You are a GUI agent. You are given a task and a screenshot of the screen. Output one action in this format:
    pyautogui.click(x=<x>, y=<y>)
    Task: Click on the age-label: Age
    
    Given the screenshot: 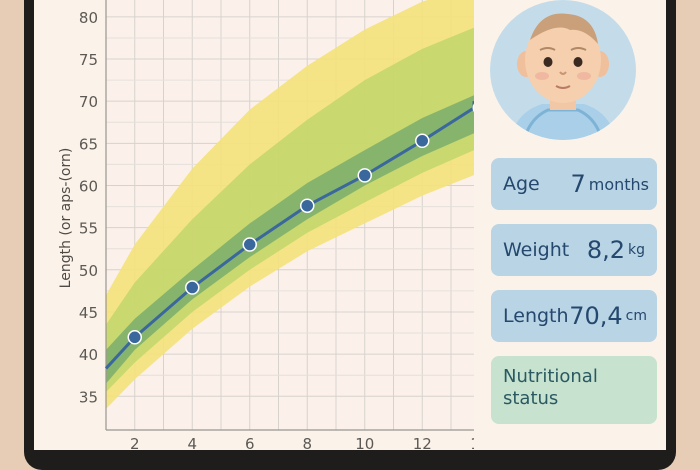 What is the action you would take?
    pyautogui.click(x=521, y=184)
    